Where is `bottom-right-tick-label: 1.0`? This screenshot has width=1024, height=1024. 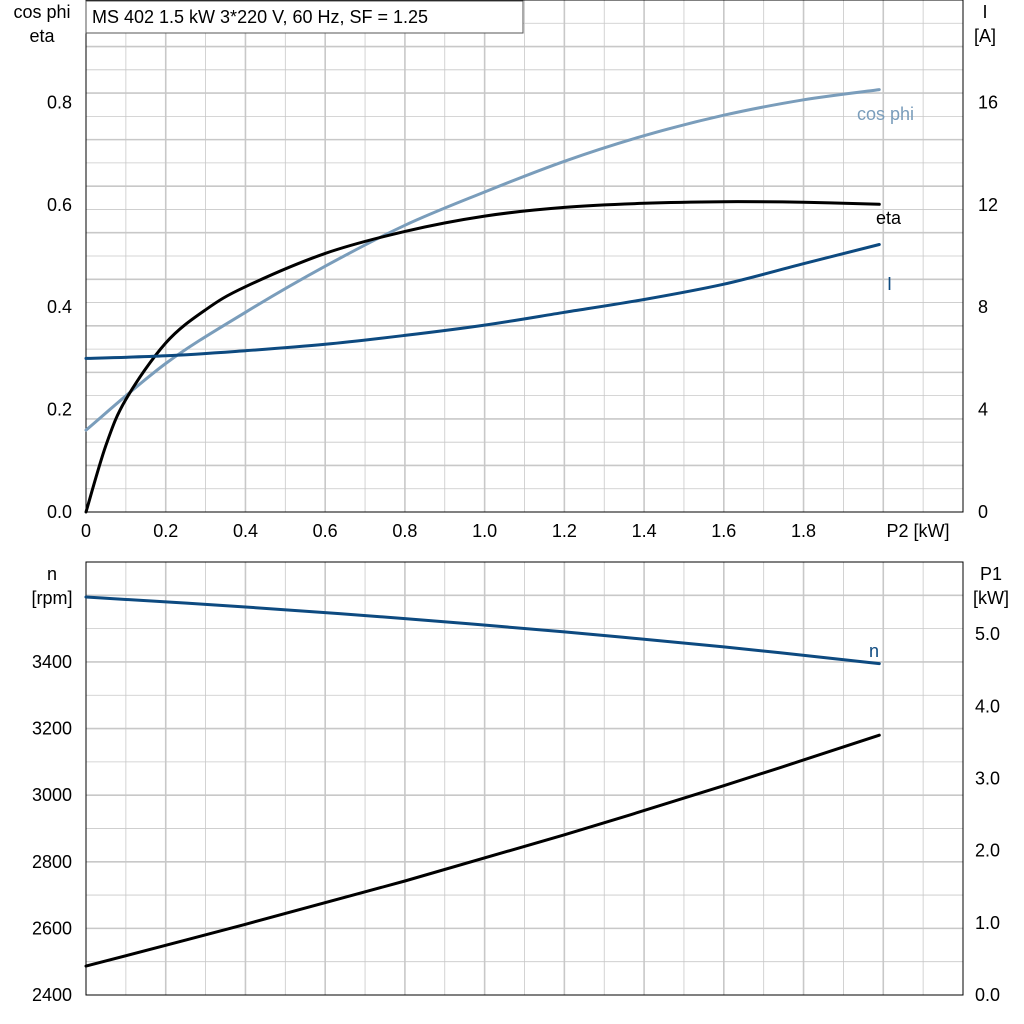
bottom-right-tick-label: 1.0 is located at coordinates (987, 923).